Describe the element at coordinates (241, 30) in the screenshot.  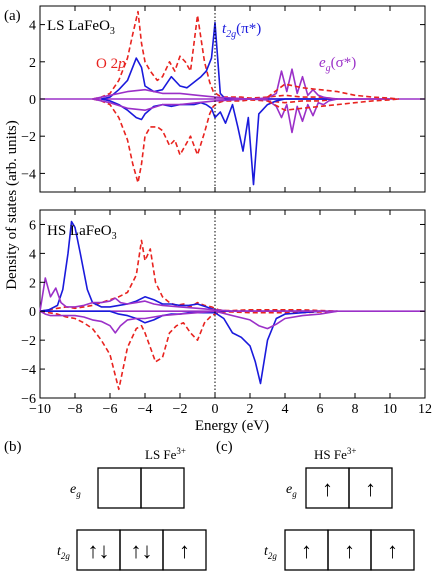
I see `t2g-annotation: t2g(π*)` at that location.